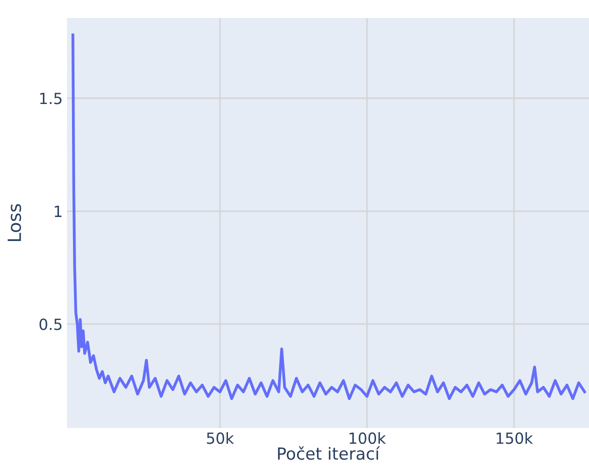 Image resolution: width=589 pixels, height=469 pixels. I want to click on x-axis-title: Počet iterací, so click(329, 453).